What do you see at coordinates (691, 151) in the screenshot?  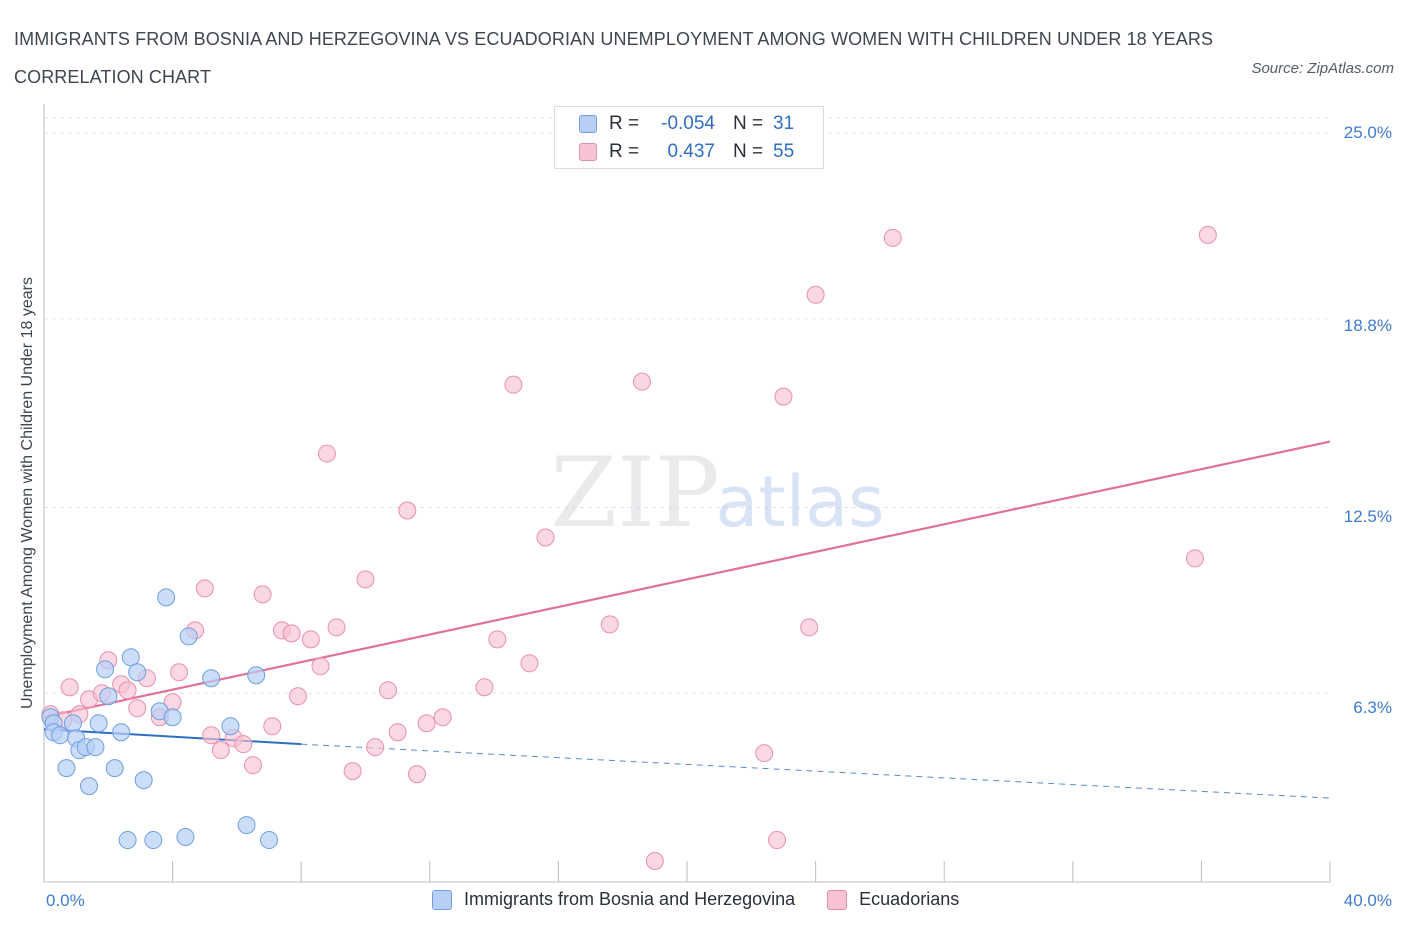 I see `legend-r-value: 0.437` at bounding box center [691, 151].